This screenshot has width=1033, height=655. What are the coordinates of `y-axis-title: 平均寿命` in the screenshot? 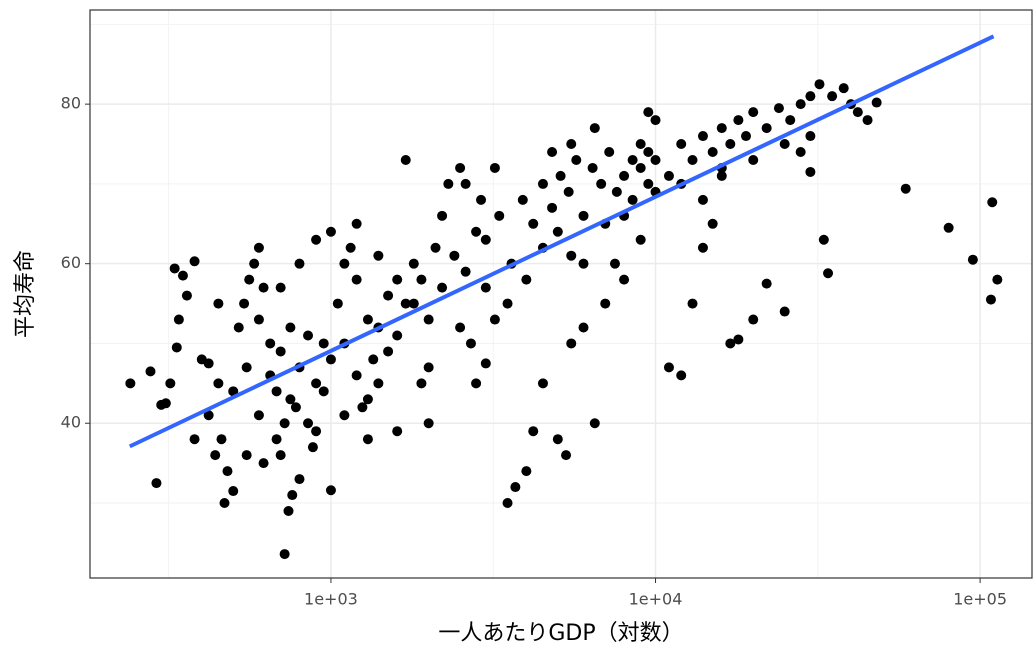 It's located at (25, 294).